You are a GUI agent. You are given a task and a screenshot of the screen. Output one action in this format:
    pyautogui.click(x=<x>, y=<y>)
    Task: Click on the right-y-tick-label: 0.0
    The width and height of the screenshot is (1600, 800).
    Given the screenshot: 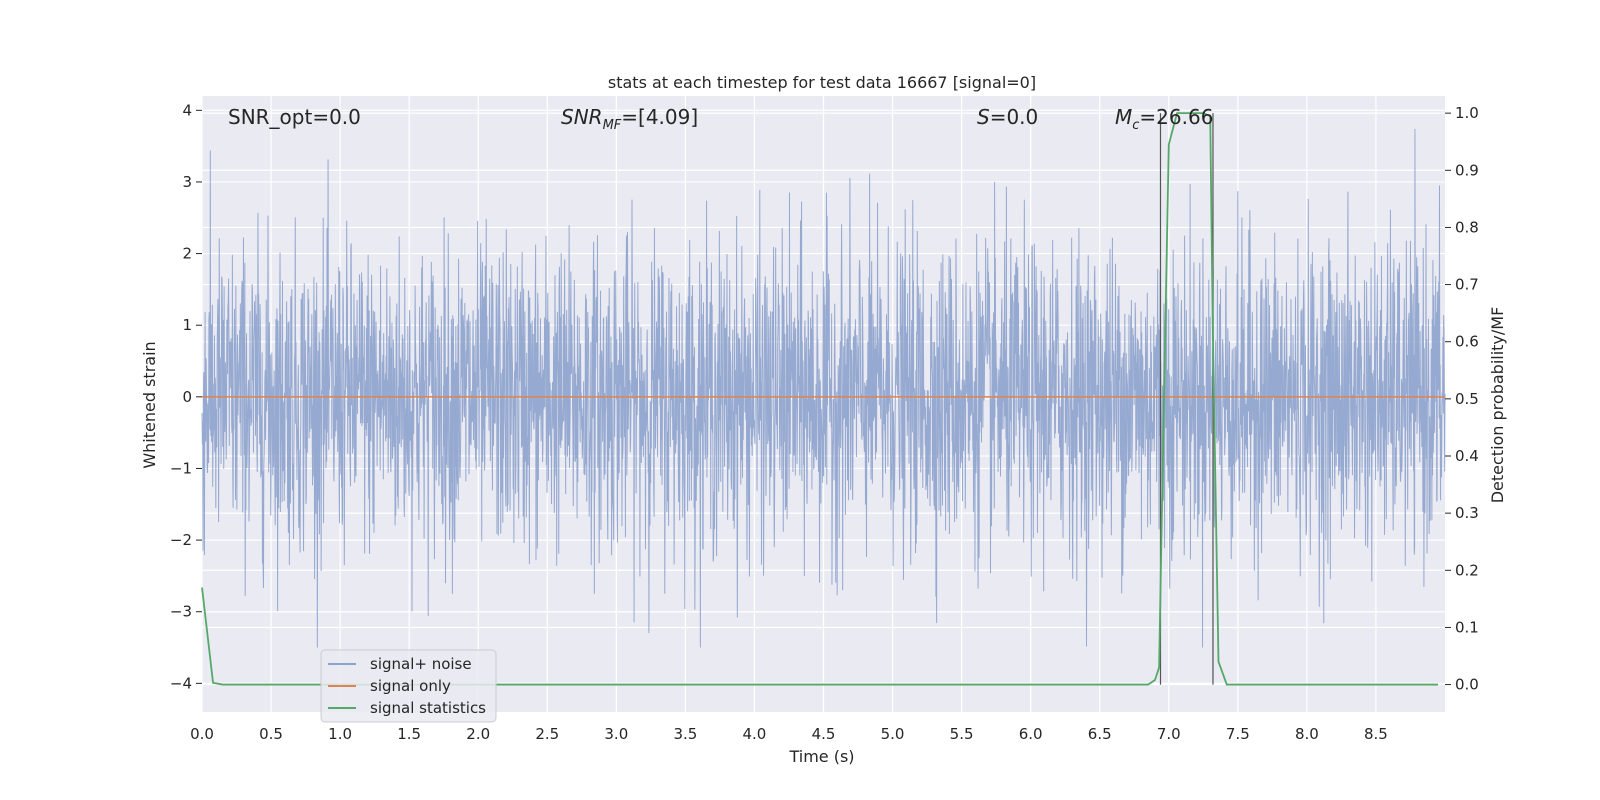 What is the action you would take?
    pyautogui.click(x=1467, y=685)
    